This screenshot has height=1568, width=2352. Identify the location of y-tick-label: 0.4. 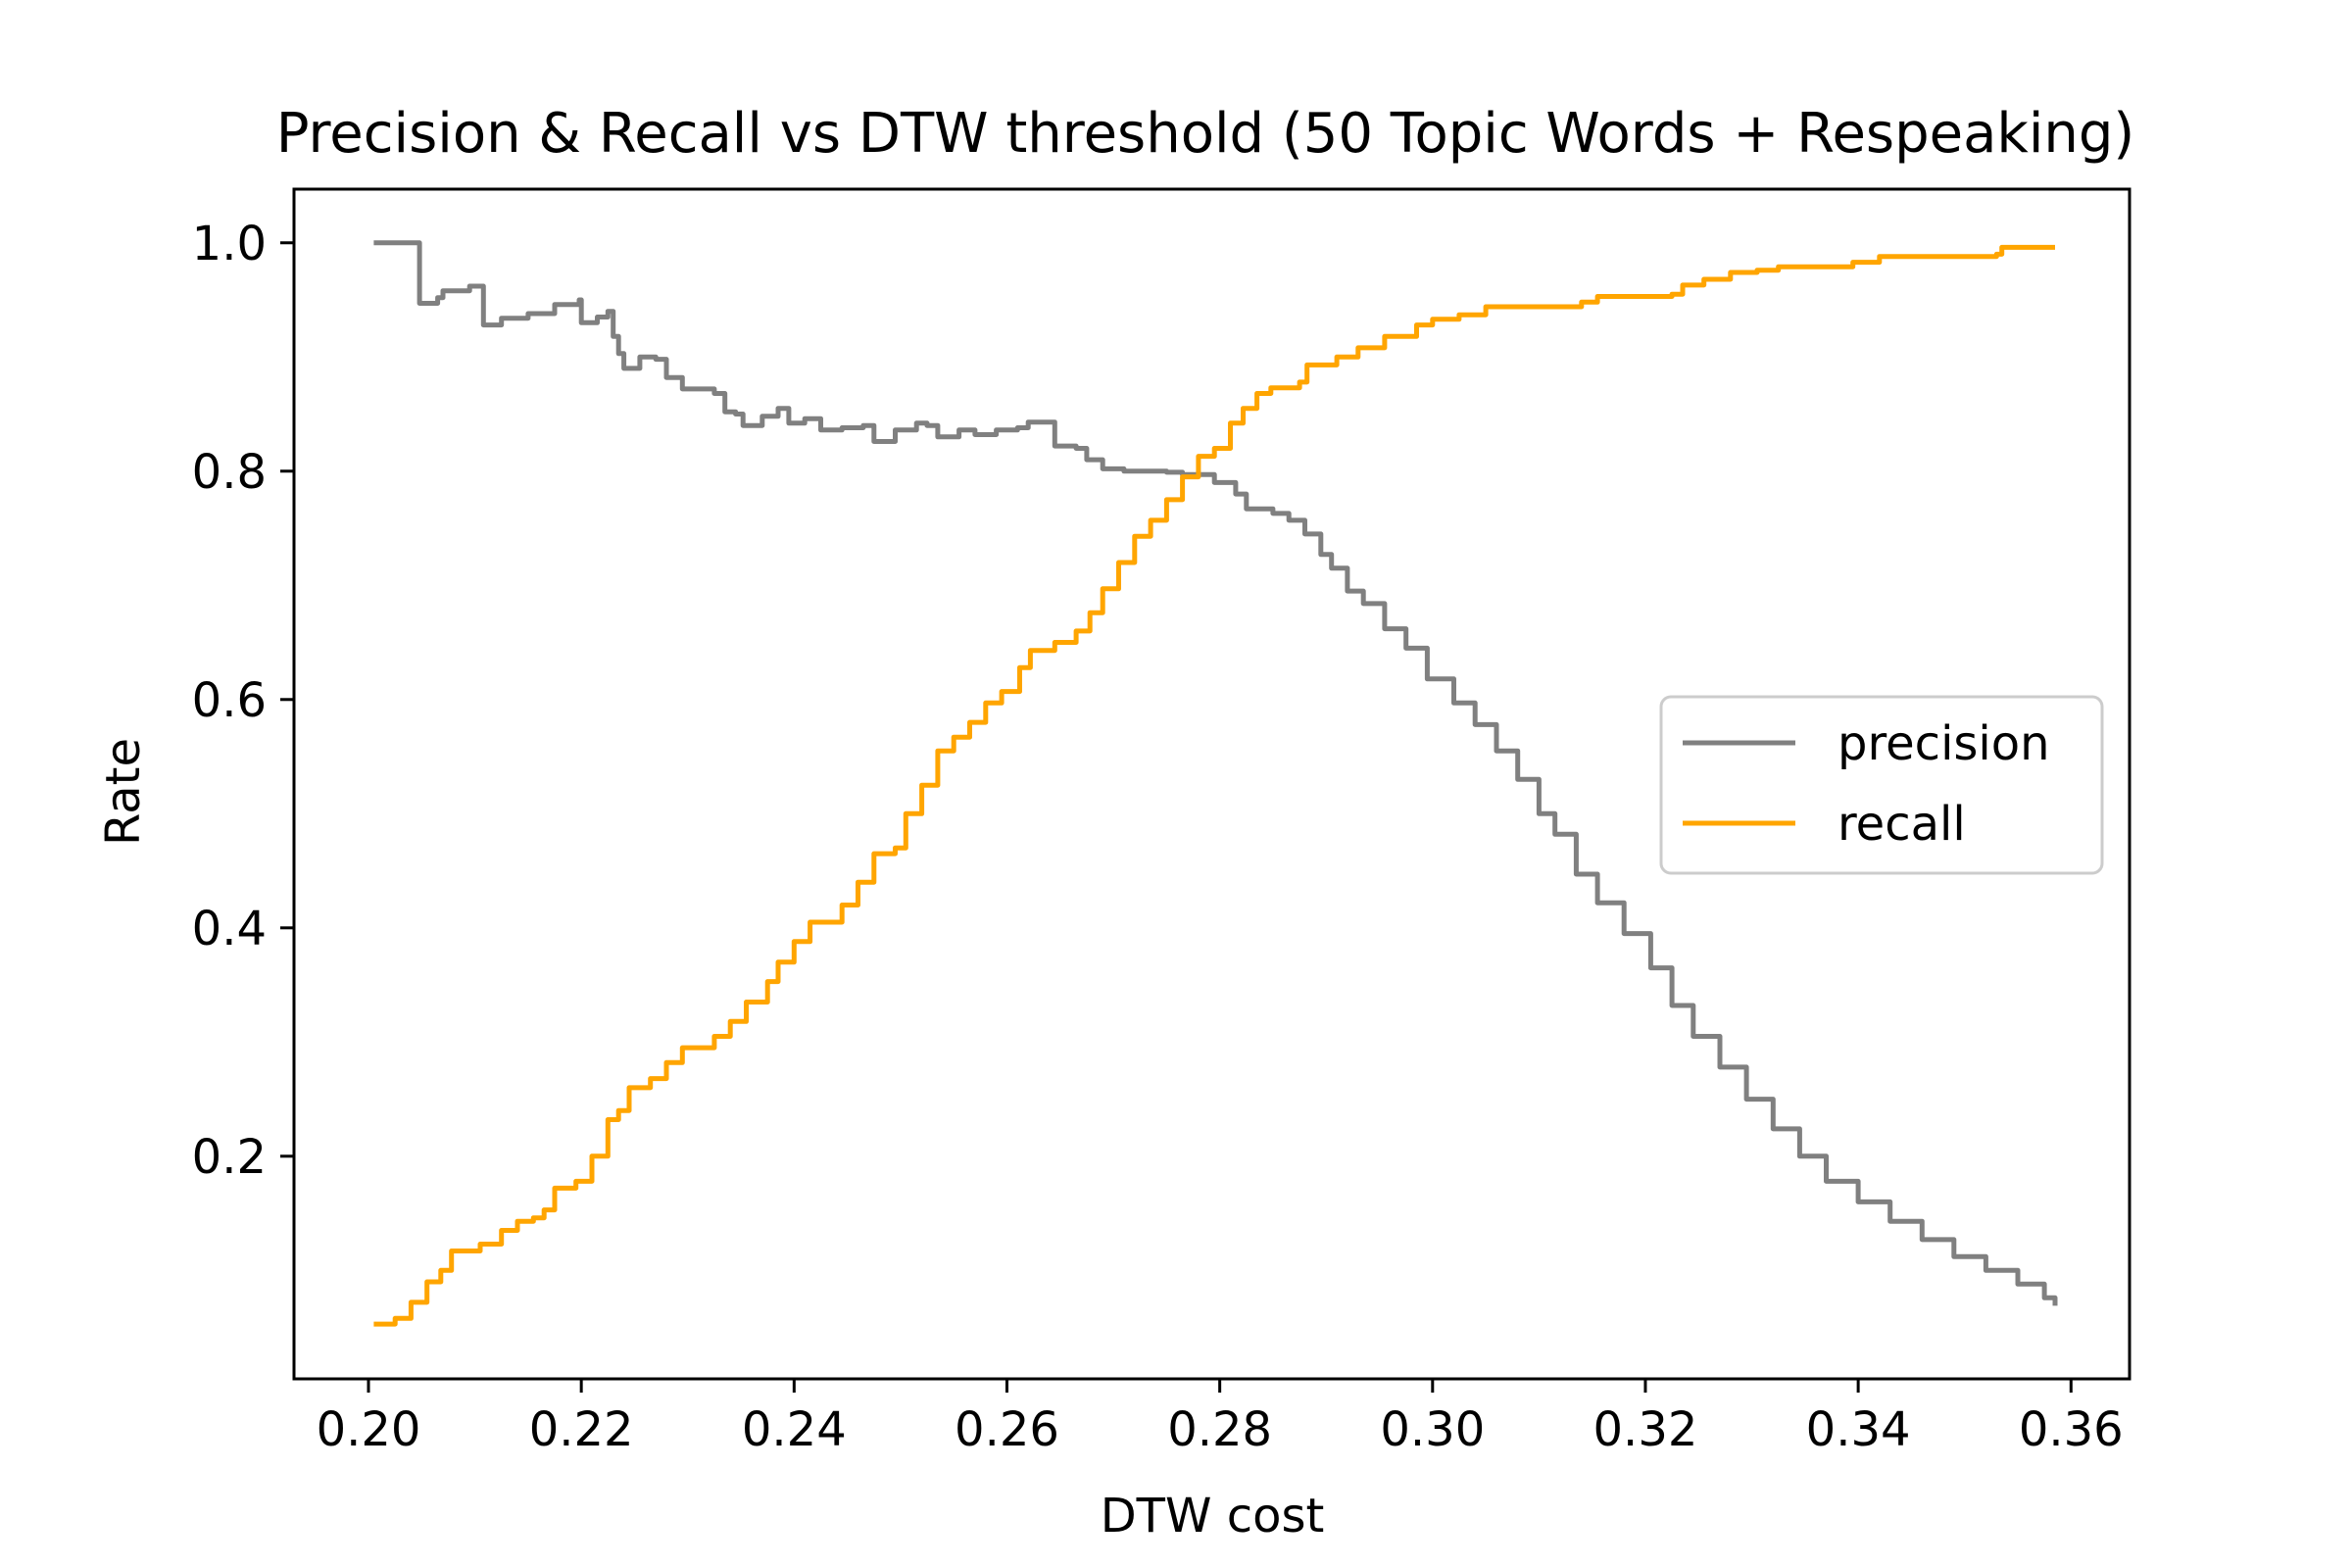
(229, 929).